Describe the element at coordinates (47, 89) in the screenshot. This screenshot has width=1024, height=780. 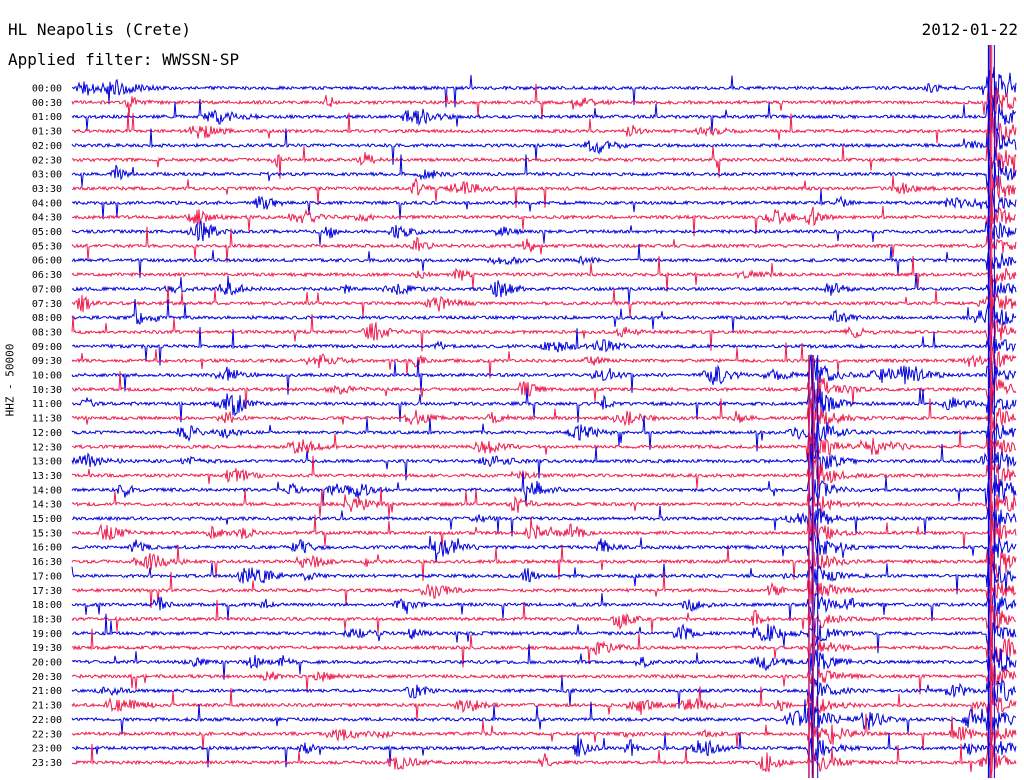
I see `row-time-label: 00:00` at that location.